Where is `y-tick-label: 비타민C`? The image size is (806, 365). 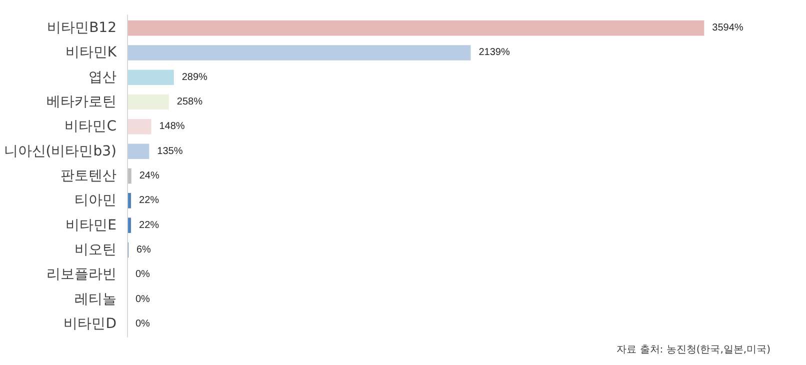
y-tick-label: 비타민C is located at coordinates (90, 126).